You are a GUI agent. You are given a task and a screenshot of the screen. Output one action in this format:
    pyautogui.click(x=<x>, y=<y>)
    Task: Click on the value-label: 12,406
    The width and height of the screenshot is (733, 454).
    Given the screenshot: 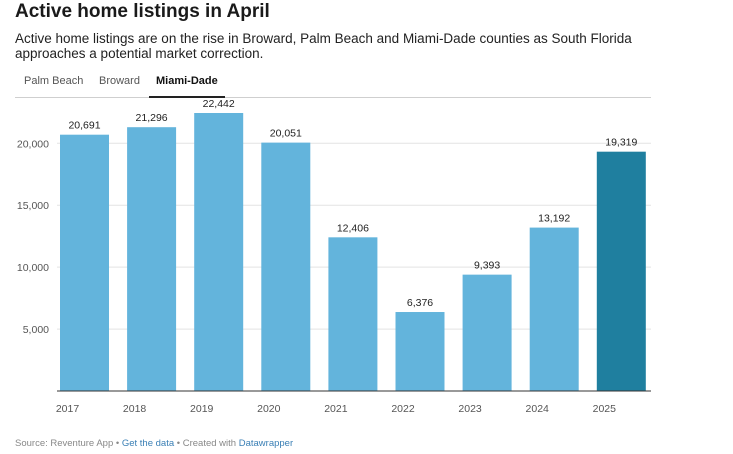 What is the action you would take?
    pyautogui.click(x=353, y=228)
    